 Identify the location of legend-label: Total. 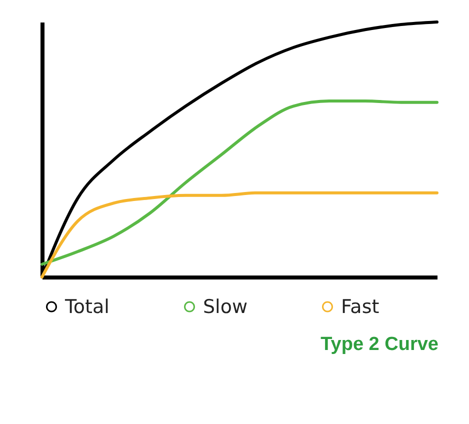
(87, 307).